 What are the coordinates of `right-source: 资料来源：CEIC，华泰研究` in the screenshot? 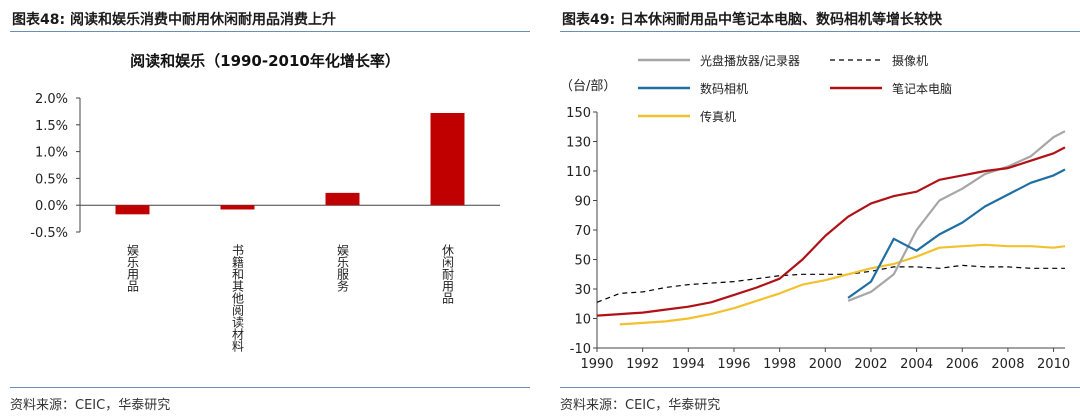 It's located at (640, 405).